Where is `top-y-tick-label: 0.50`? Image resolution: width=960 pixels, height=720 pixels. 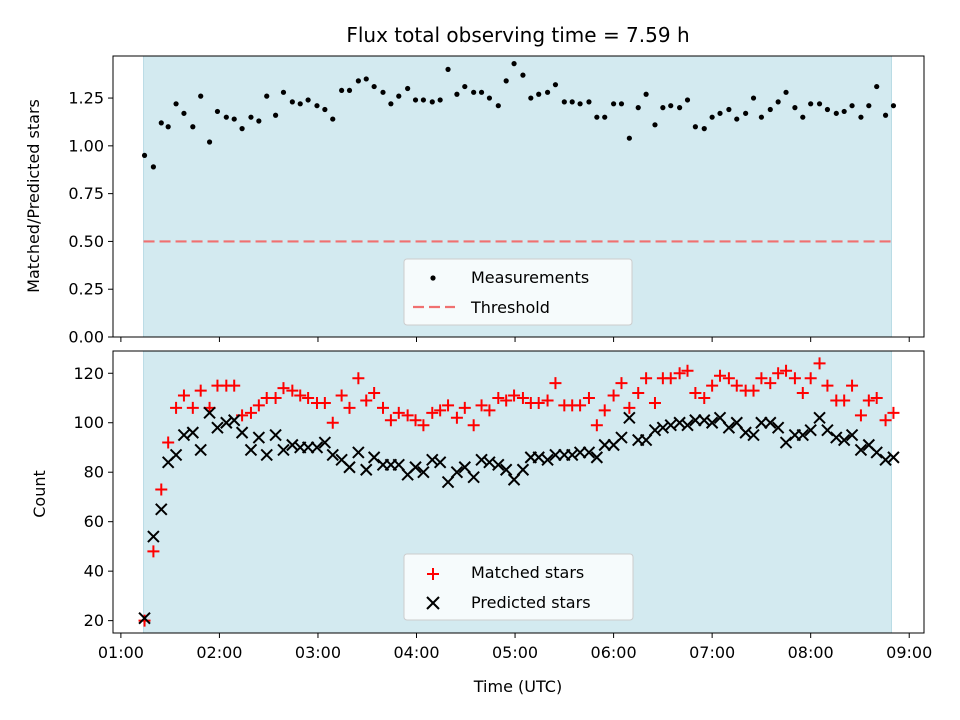
top-y-tick-label: 0.50 is located at coordinates (86, 241).